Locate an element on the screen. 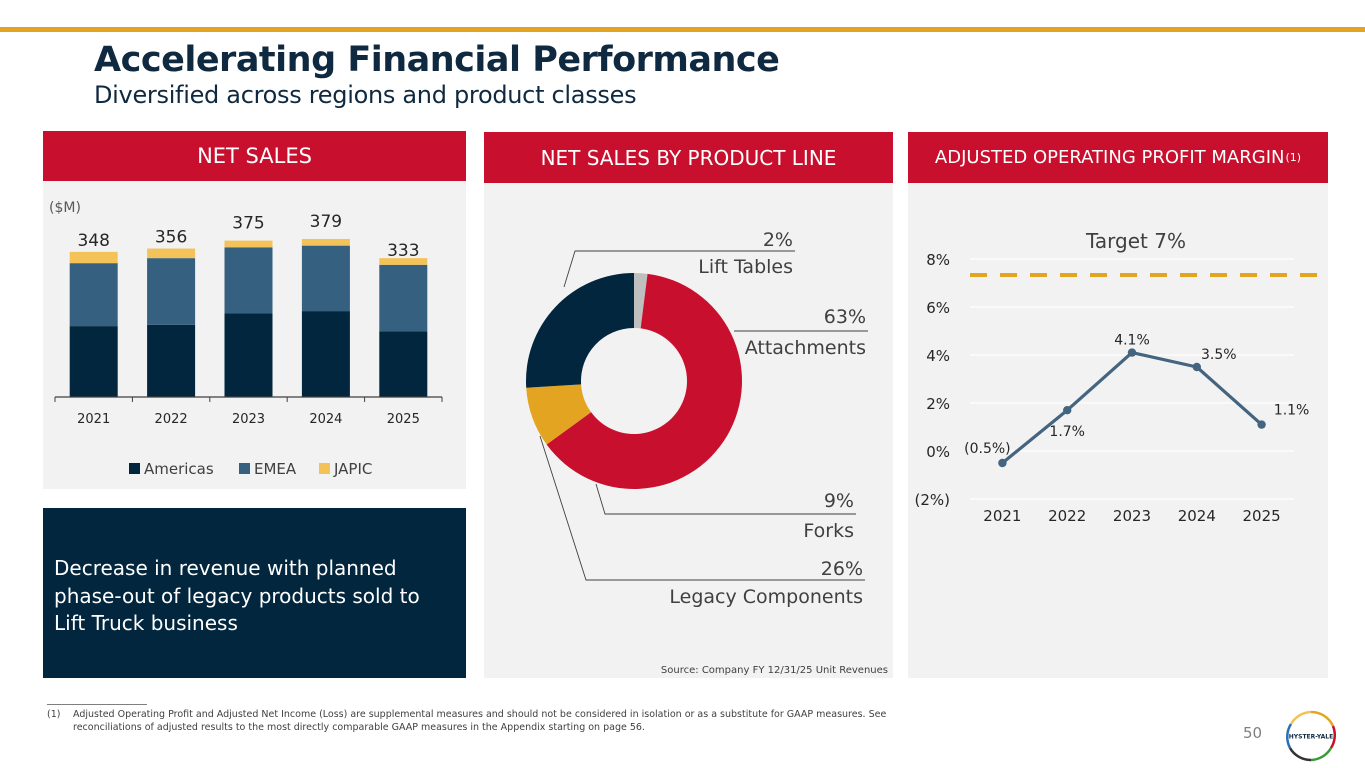 Image resolution: width=1365 pixels, height=768 pixels. data-label: 1.7% is located at coordinates (1067, 432).